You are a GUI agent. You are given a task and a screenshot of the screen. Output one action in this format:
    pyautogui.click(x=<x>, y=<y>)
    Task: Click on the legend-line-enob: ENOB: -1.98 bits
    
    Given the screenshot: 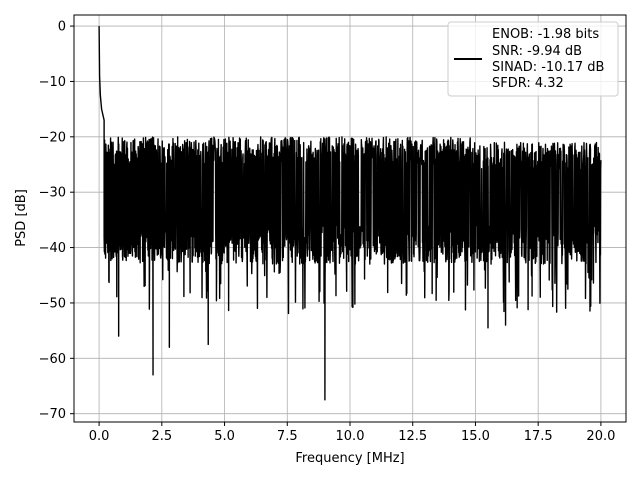 What is the action you would take?
    pyautogui.click(x=545, y=34)
    